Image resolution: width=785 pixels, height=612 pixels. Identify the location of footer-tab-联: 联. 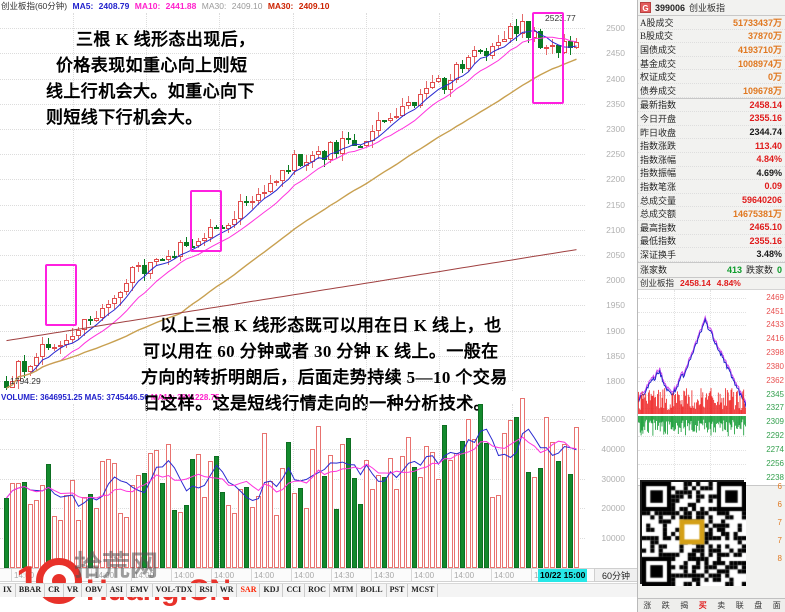
(739, 605).